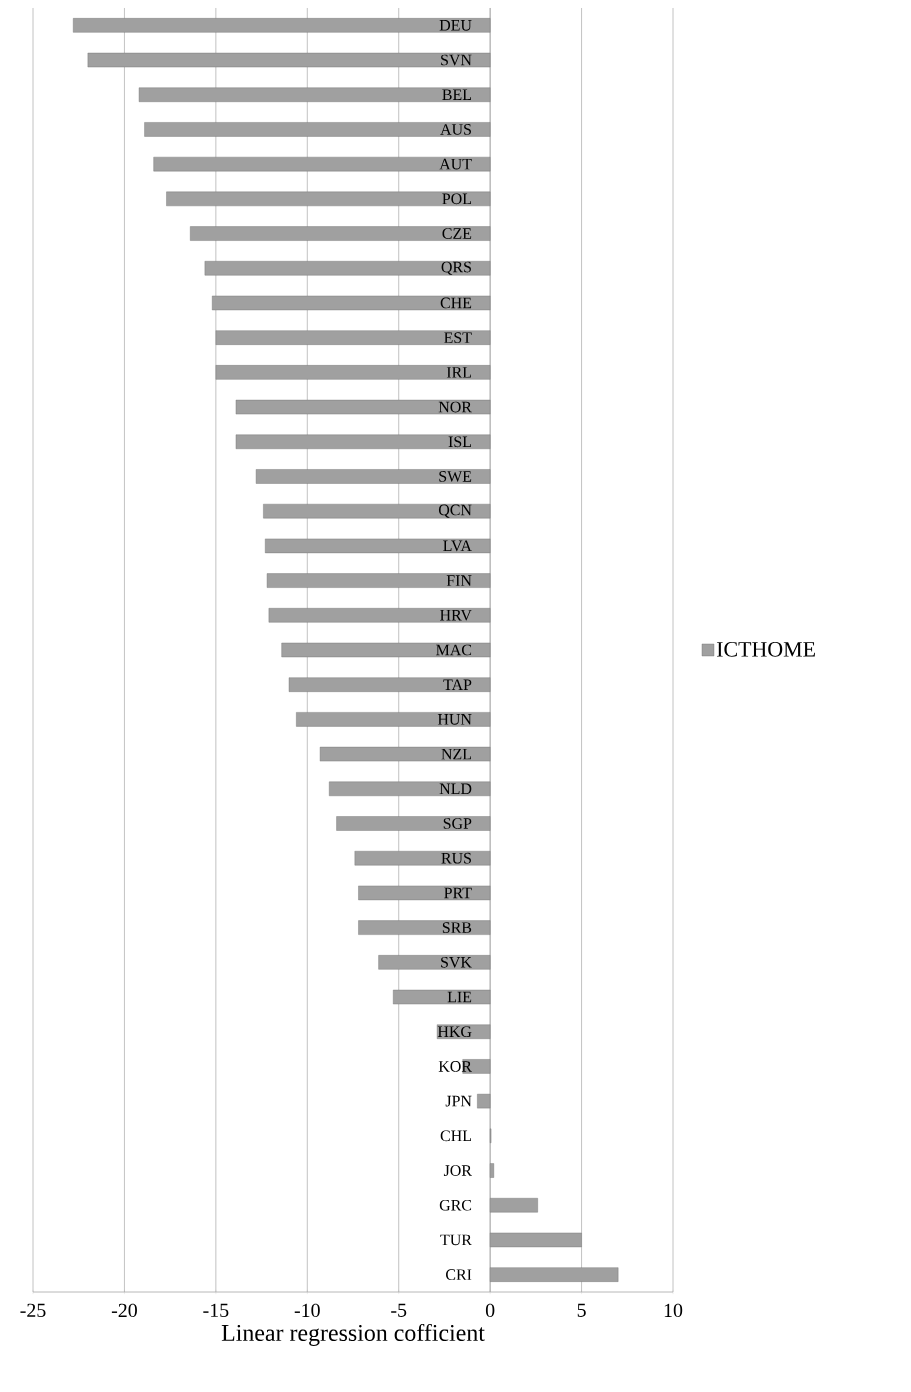 Image resolution: width=911 pixels, height=1392 pixels. I want to click on x-tick-label: 5, so click(581, 1310).